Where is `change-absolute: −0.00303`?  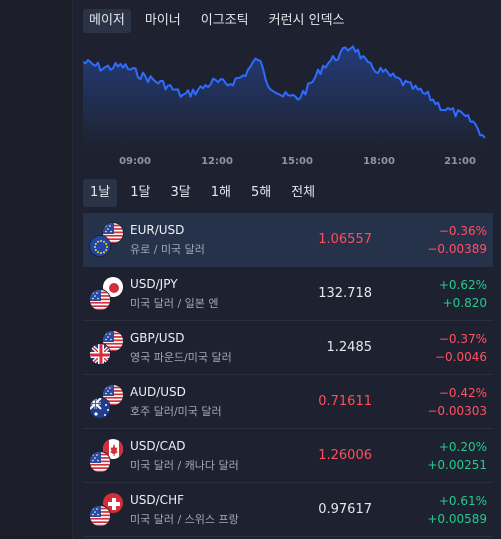 change-absolute: −0.00303 is located at coordinates (457, 411).